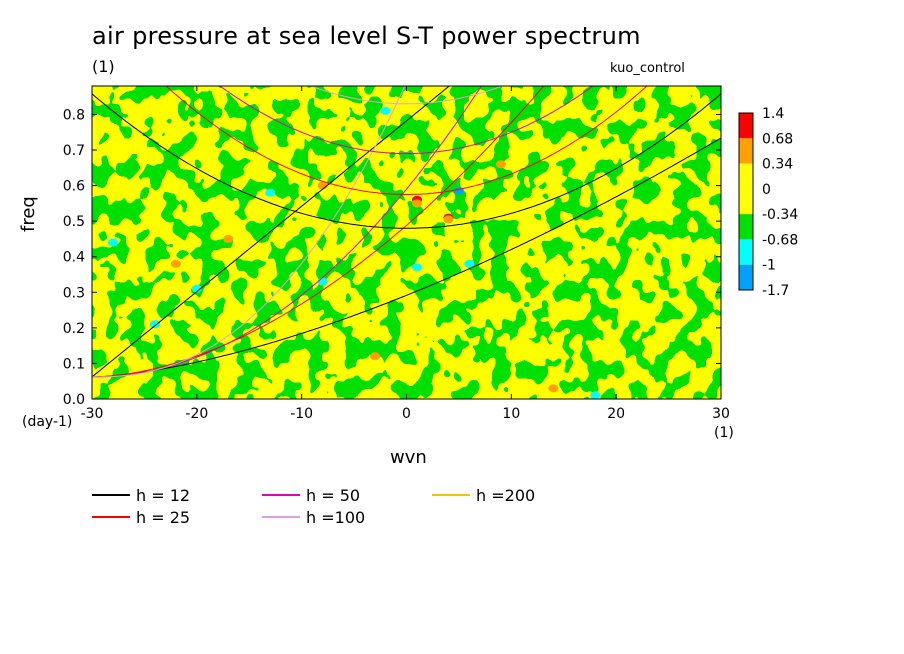  I want to click on colorbar-label: -1.7, so click(775, 291).